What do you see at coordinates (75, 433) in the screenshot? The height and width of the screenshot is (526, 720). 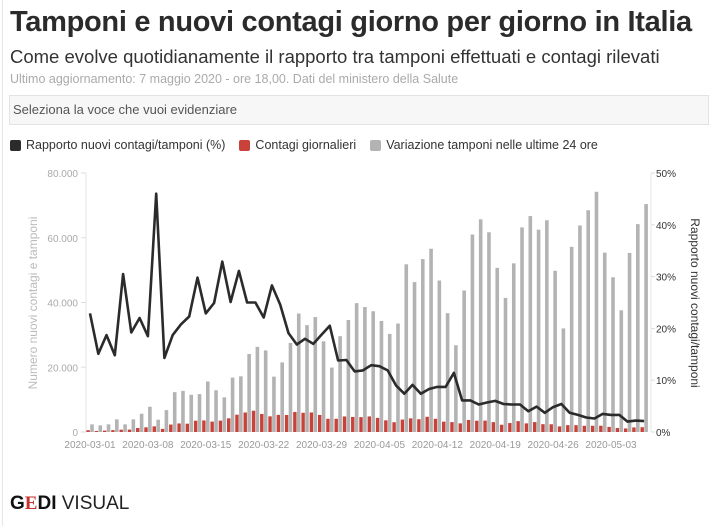 I see `y-tick-left: 0` at bounding box center [75, 433].